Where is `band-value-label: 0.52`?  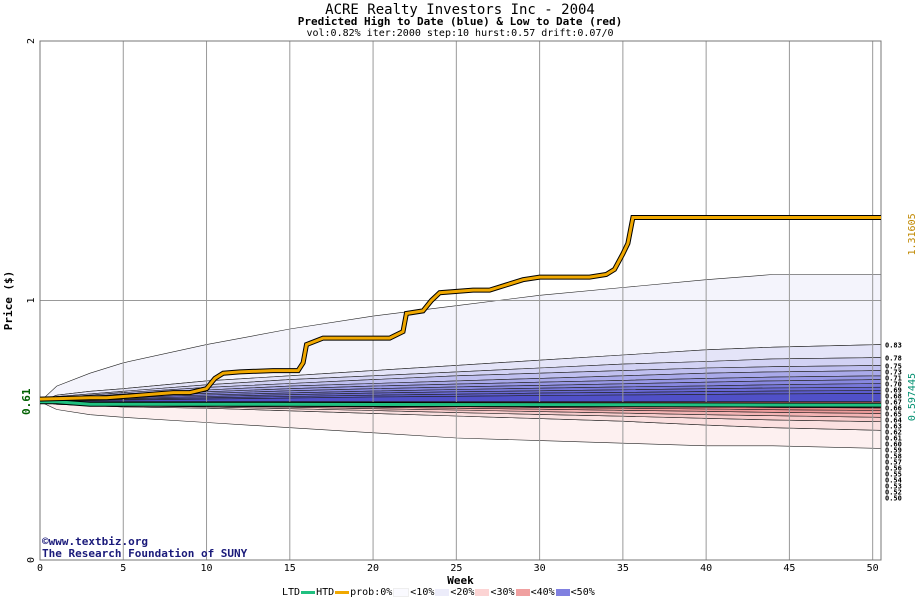
band-value-label: 0.52 is located at coordinates (893, 492).